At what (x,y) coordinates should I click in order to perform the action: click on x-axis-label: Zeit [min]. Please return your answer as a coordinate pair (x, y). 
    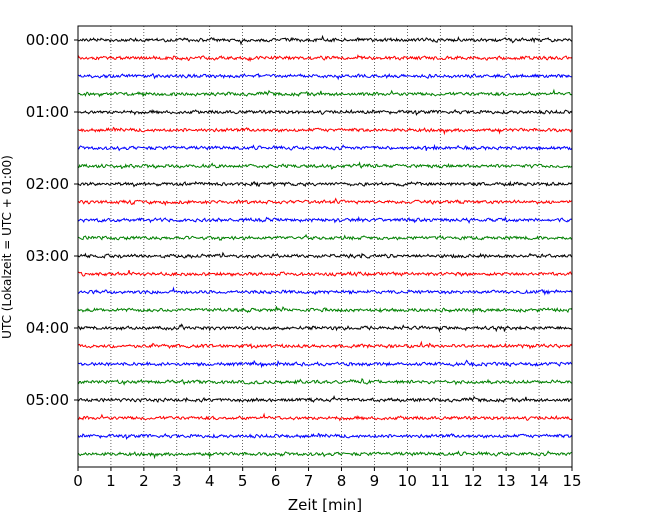
    Looking at the image, I should click on (325, 505).